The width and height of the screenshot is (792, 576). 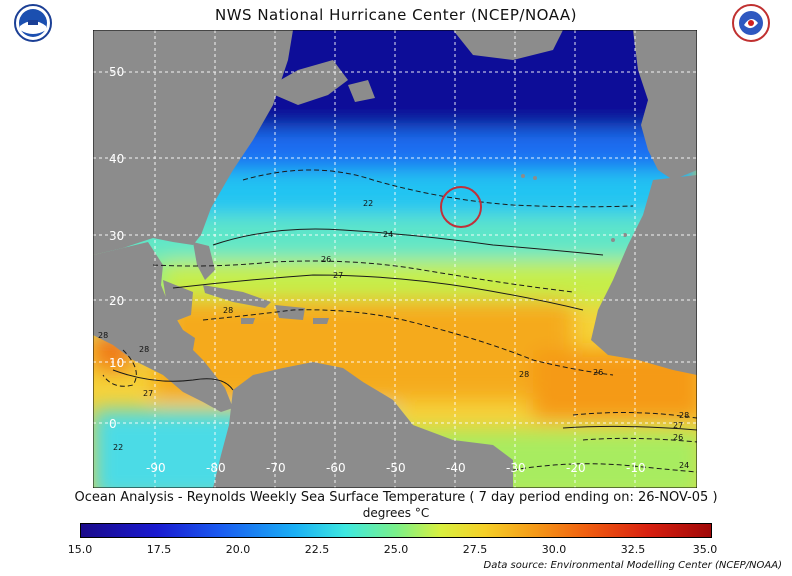 I want to click on lon-label: -60, so click(x=336, y=468).